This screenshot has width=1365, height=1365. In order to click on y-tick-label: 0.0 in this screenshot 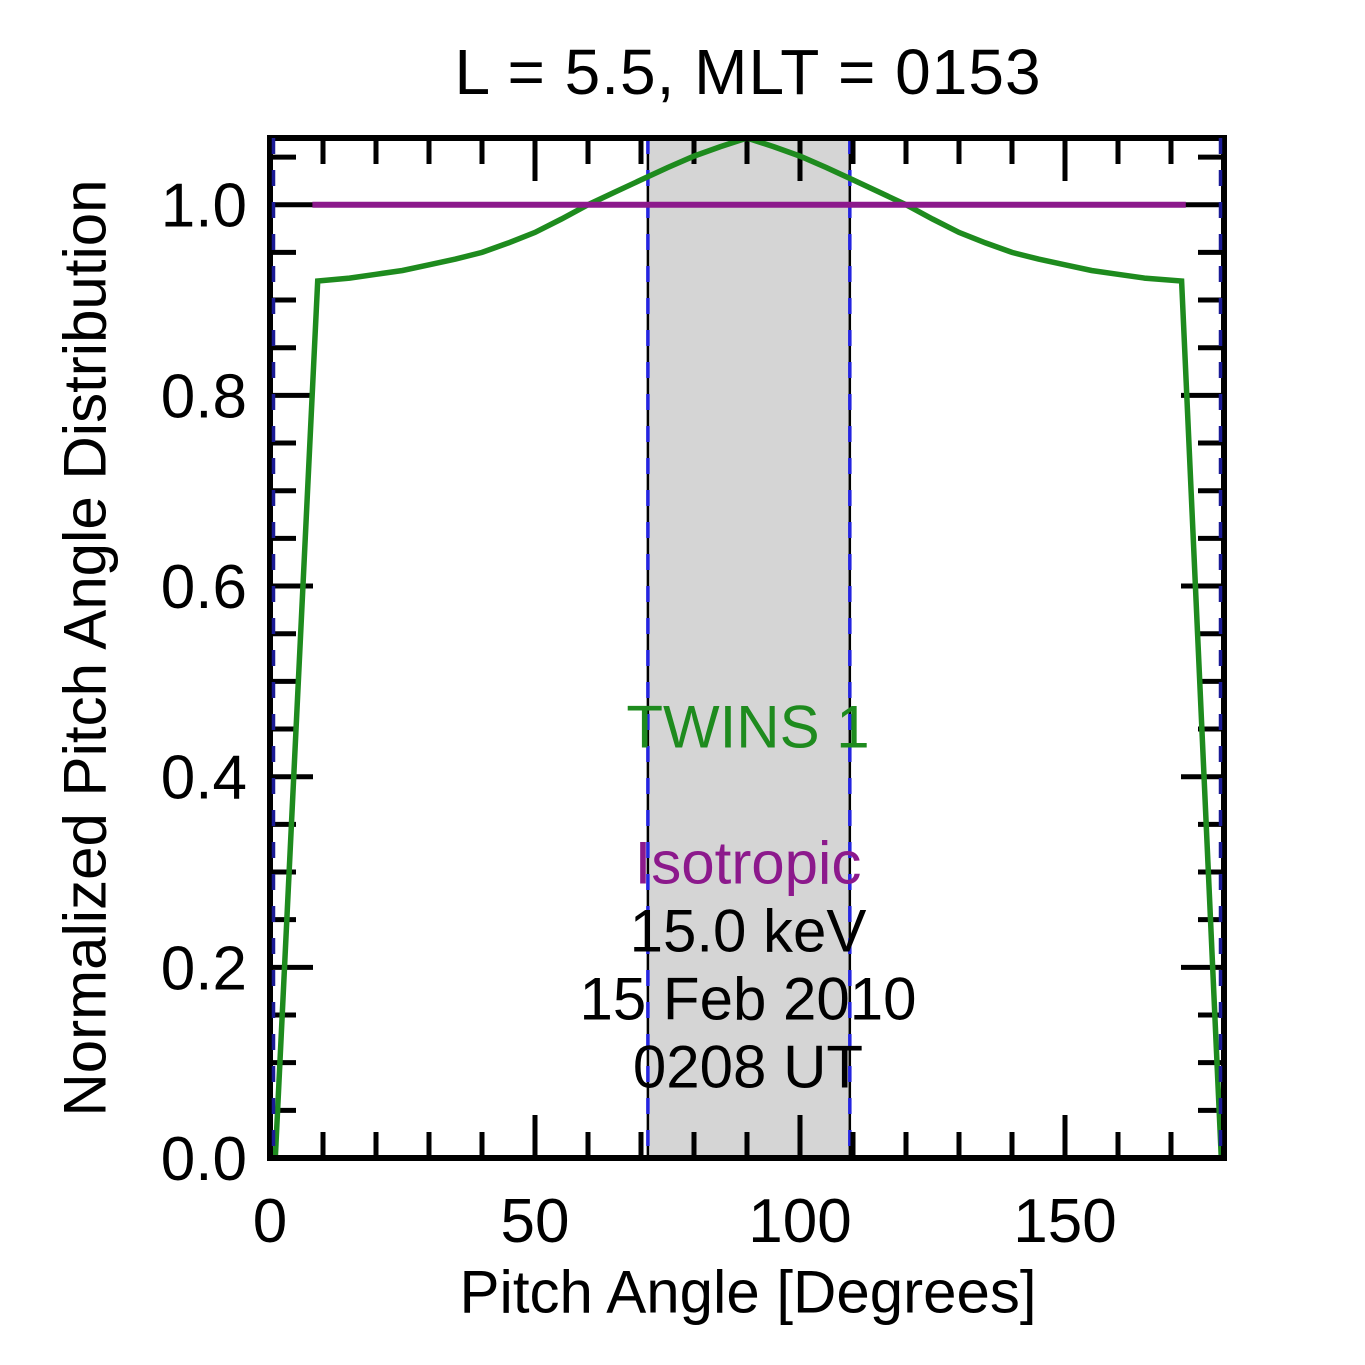, I will do `click(204, 1159)`.